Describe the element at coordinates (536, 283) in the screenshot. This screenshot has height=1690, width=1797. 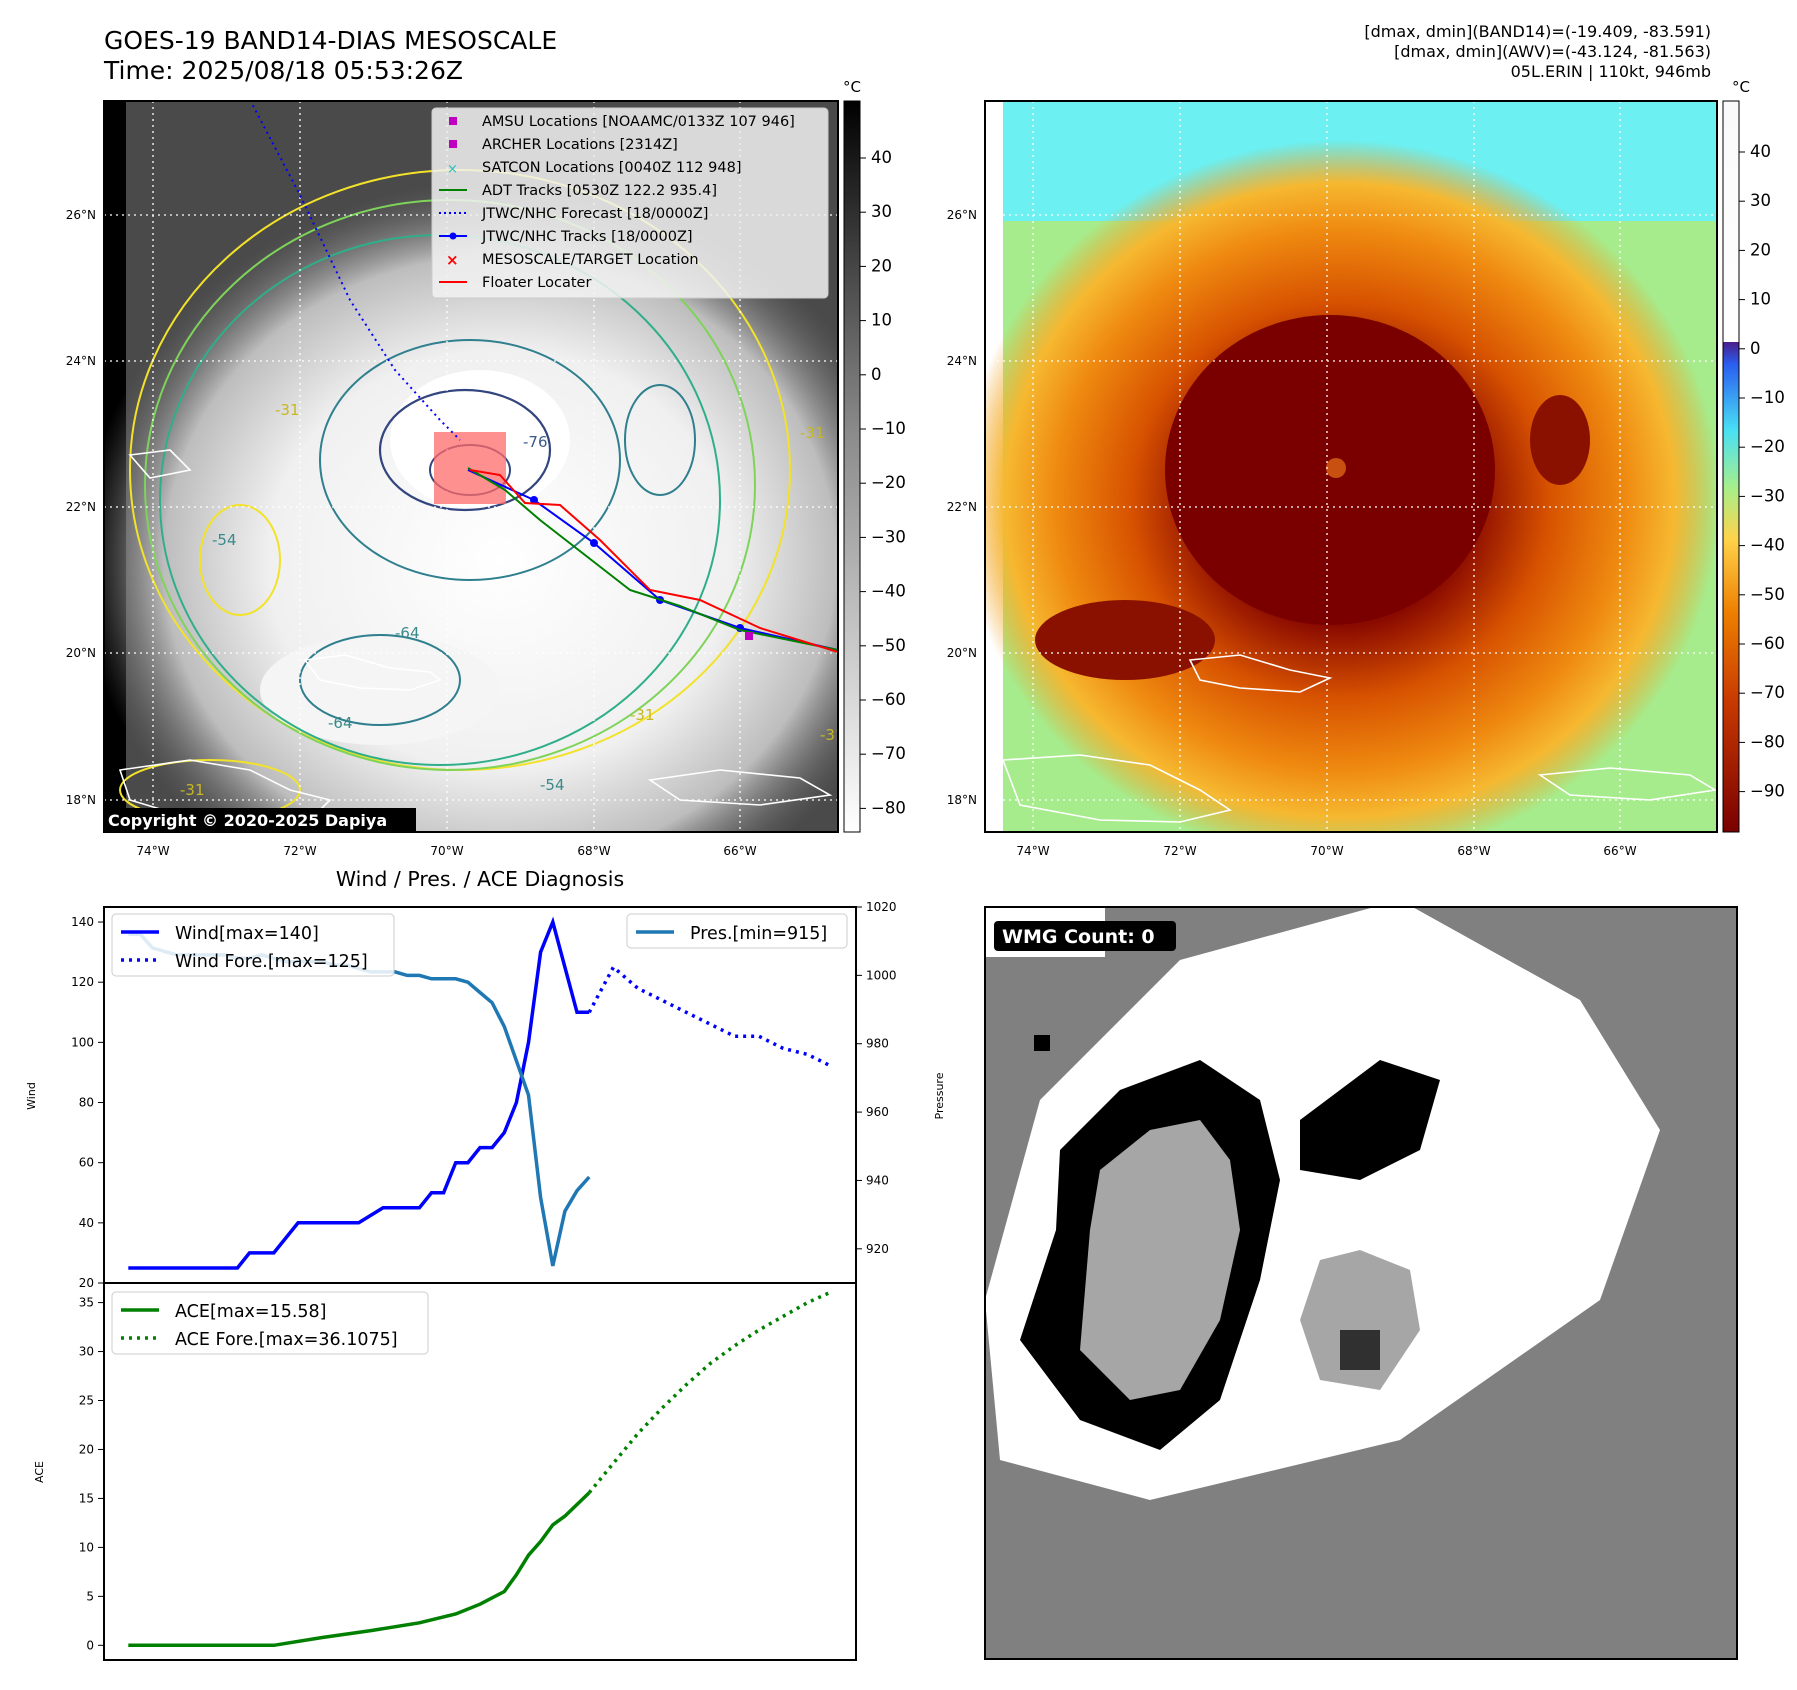
I see `legend-label-floater: Floater Locater` at that location.